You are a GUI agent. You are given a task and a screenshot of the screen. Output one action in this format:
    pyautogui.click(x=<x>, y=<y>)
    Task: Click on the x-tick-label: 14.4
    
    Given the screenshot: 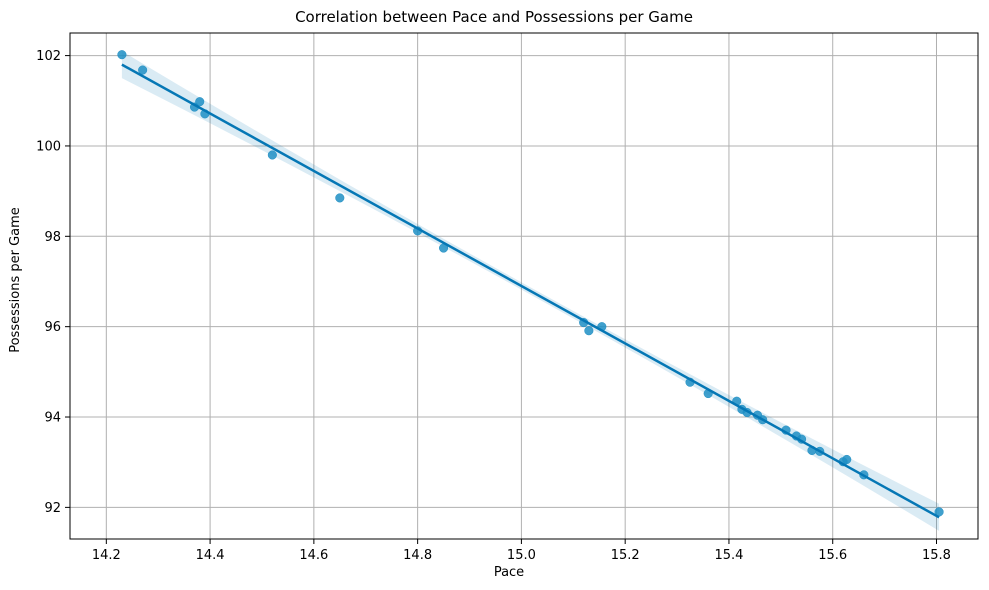 What is the action you would take?
    pyautogui.click(x=210, y=555)
    